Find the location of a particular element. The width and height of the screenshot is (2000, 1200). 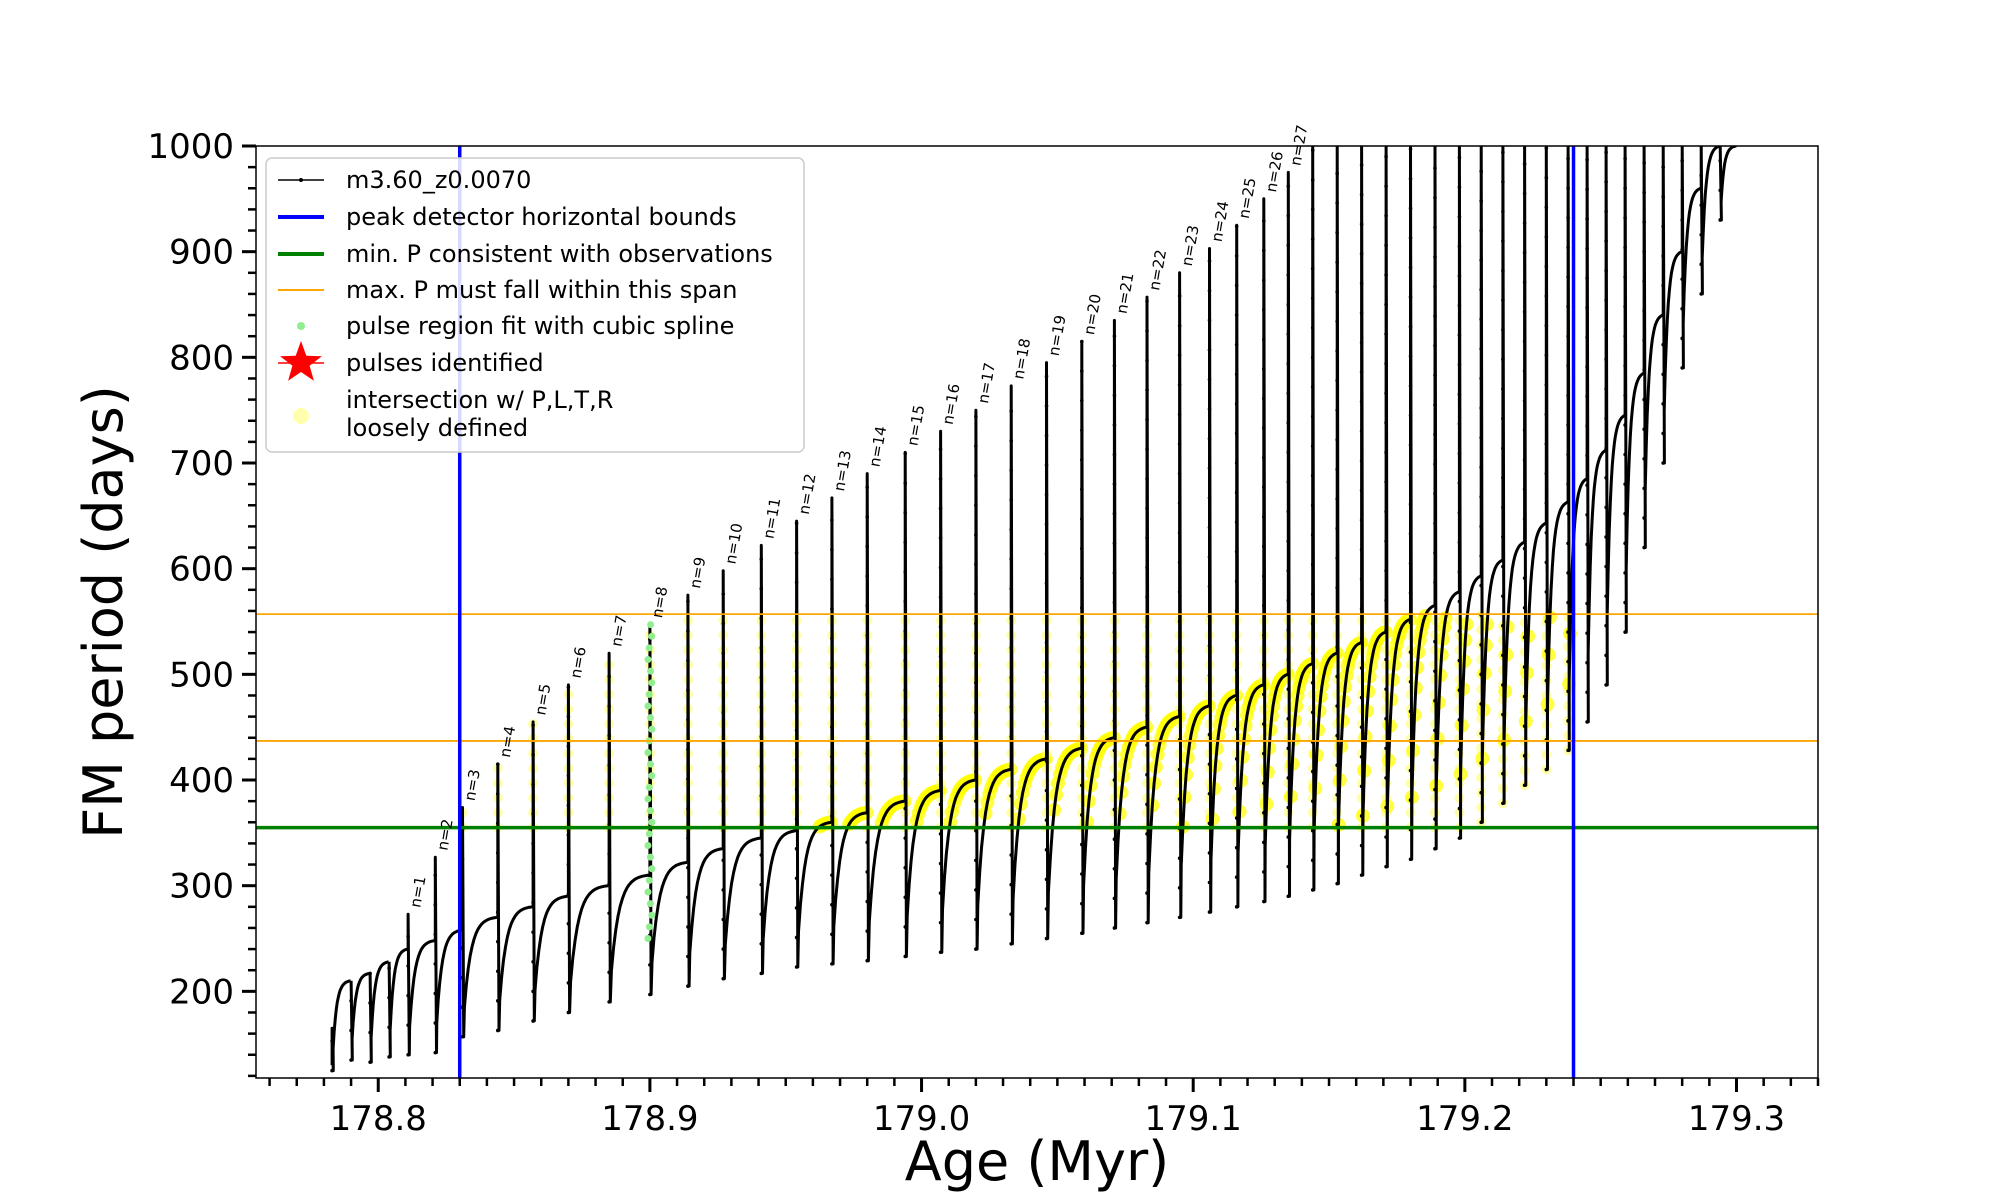

pulse-label: n=24 is located at coordinates (1220, 222).